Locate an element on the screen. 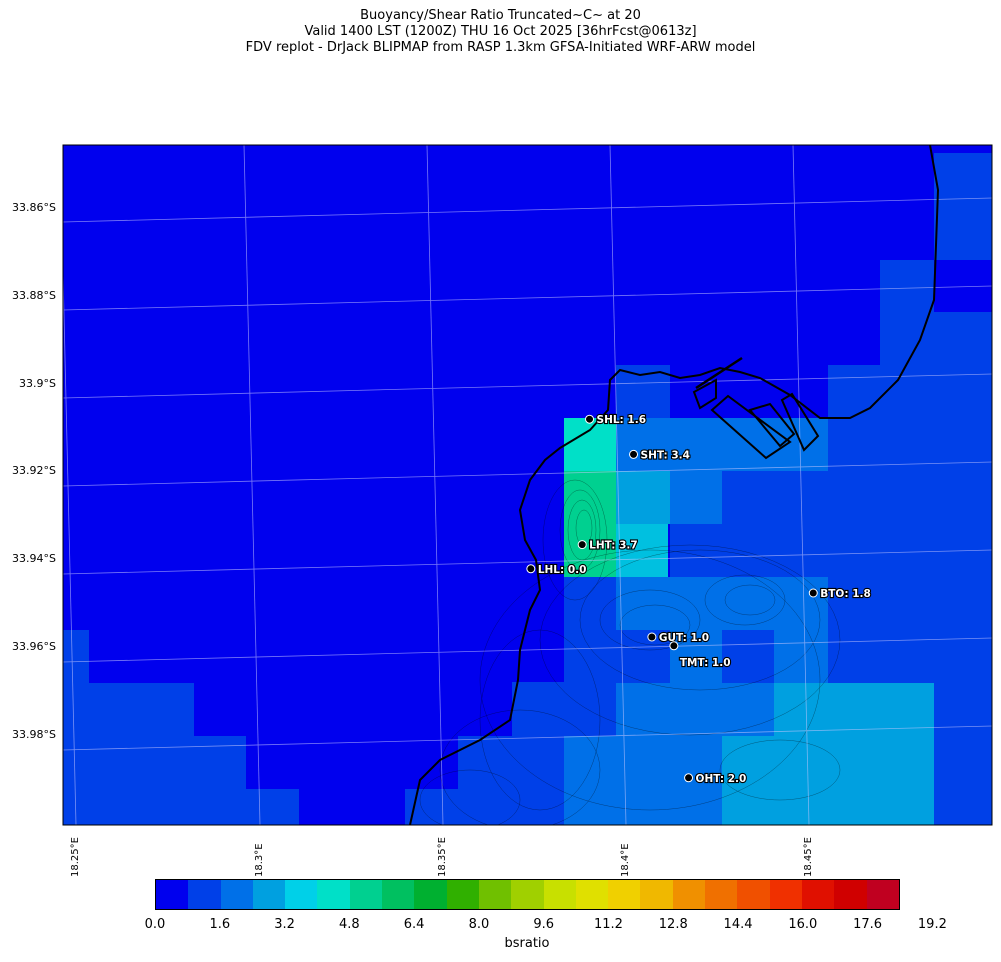 The height and width of the screenshot is (962, 1001). site-label: SHL: 1.6 is located at coordinates (622, 420).